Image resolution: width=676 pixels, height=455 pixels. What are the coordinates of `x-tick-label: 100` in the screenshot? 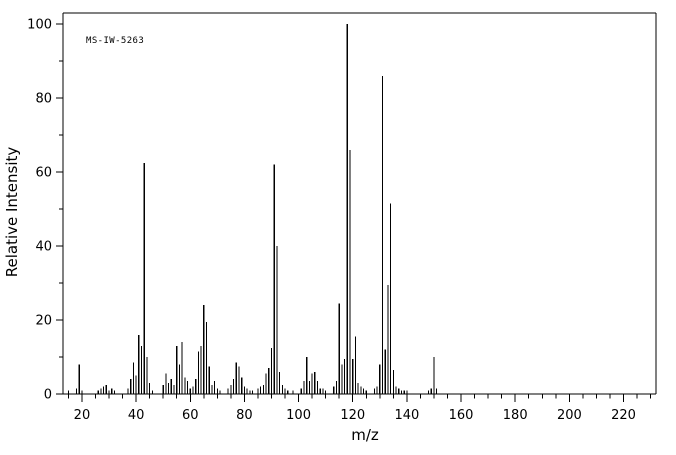 It's located at (298, 415).